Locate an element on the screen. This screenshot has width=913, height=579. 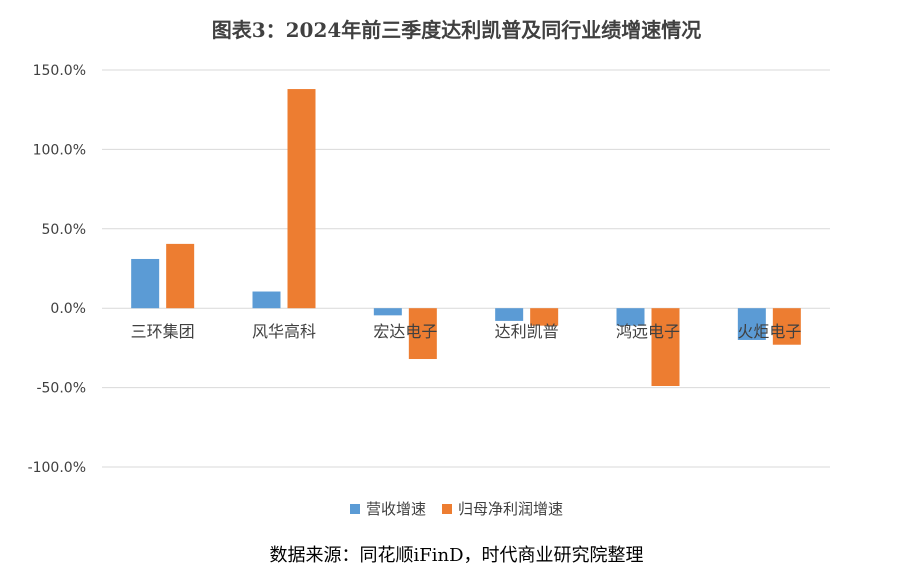
category-label: 三环集团 is located at coordinates (163, 331).